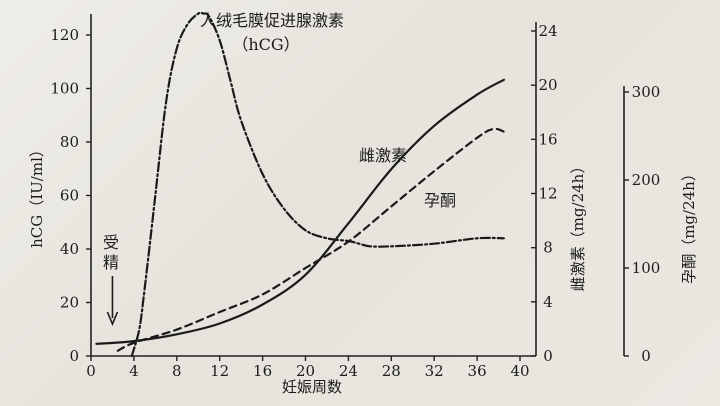  What do you see at coordinates (547, 139) in the screenshot?
I see `estrogen-tick-label: 16` at bounding box center [547, 139].